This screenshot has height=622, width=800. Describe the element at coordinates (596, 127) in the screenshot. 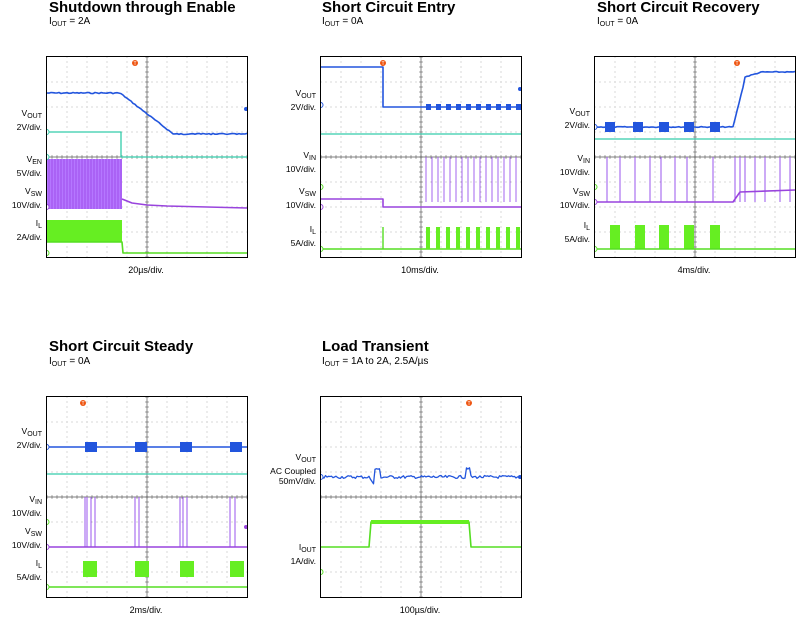

I see `ch1-marker` at that location.